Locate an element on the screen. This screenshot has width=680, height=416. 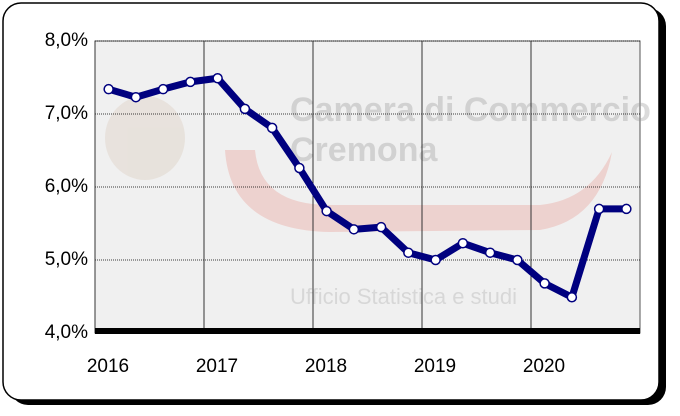
watermark-logo is located at coordinates (145, 138).